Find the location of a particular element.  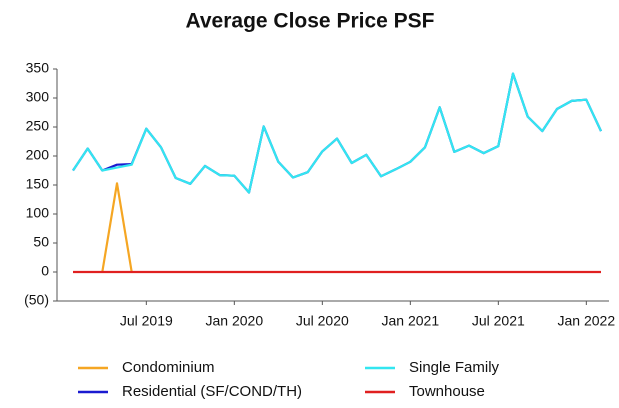

y-tick-label: 300 is located at coordinates (38, 97).